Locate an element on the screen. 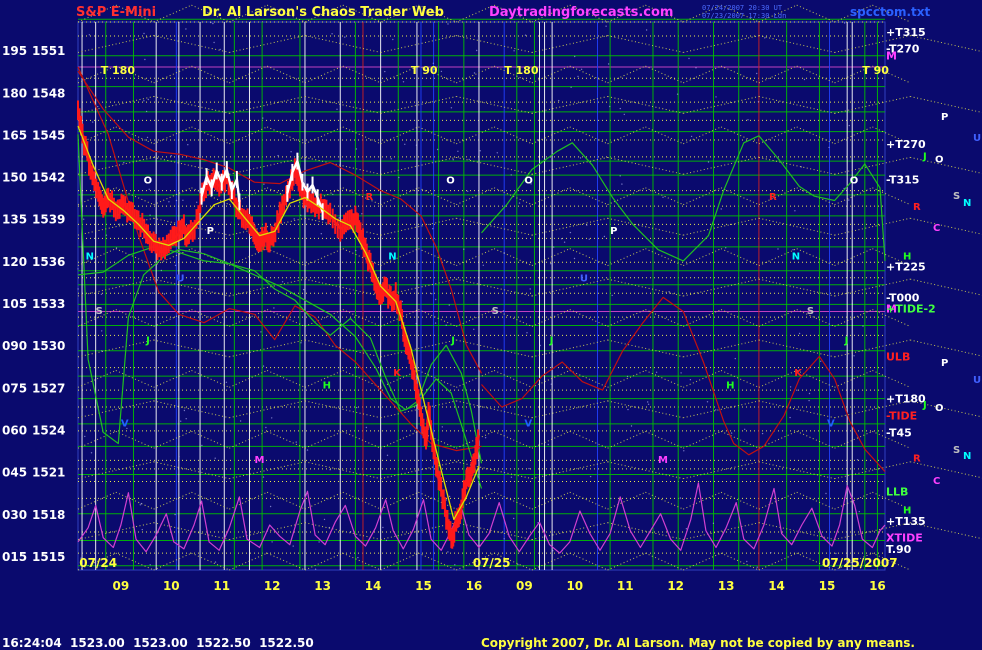 Image resolution: width=982 pixels, height=650 pixels. right-line-label: -T315 is located at coordinates (902, 179).